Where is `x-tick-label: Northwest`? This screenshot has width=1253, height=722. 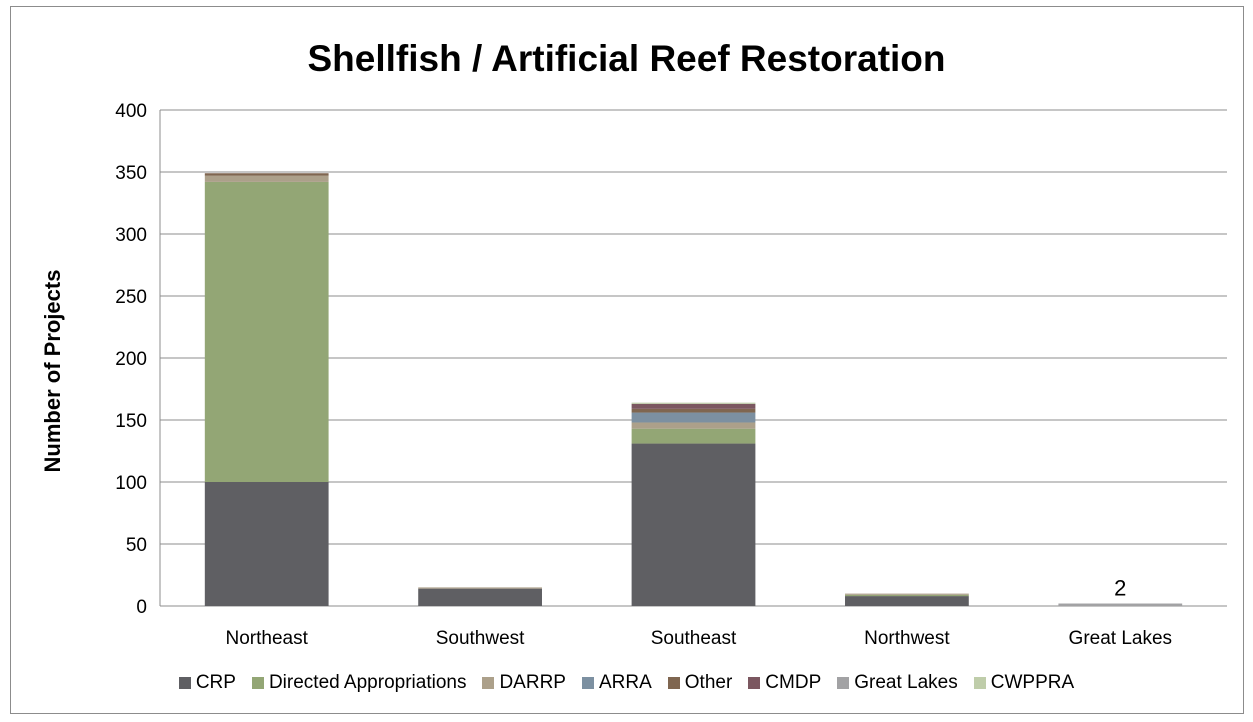 x-tick-label: Northwest is located at coordinates (907, 638).